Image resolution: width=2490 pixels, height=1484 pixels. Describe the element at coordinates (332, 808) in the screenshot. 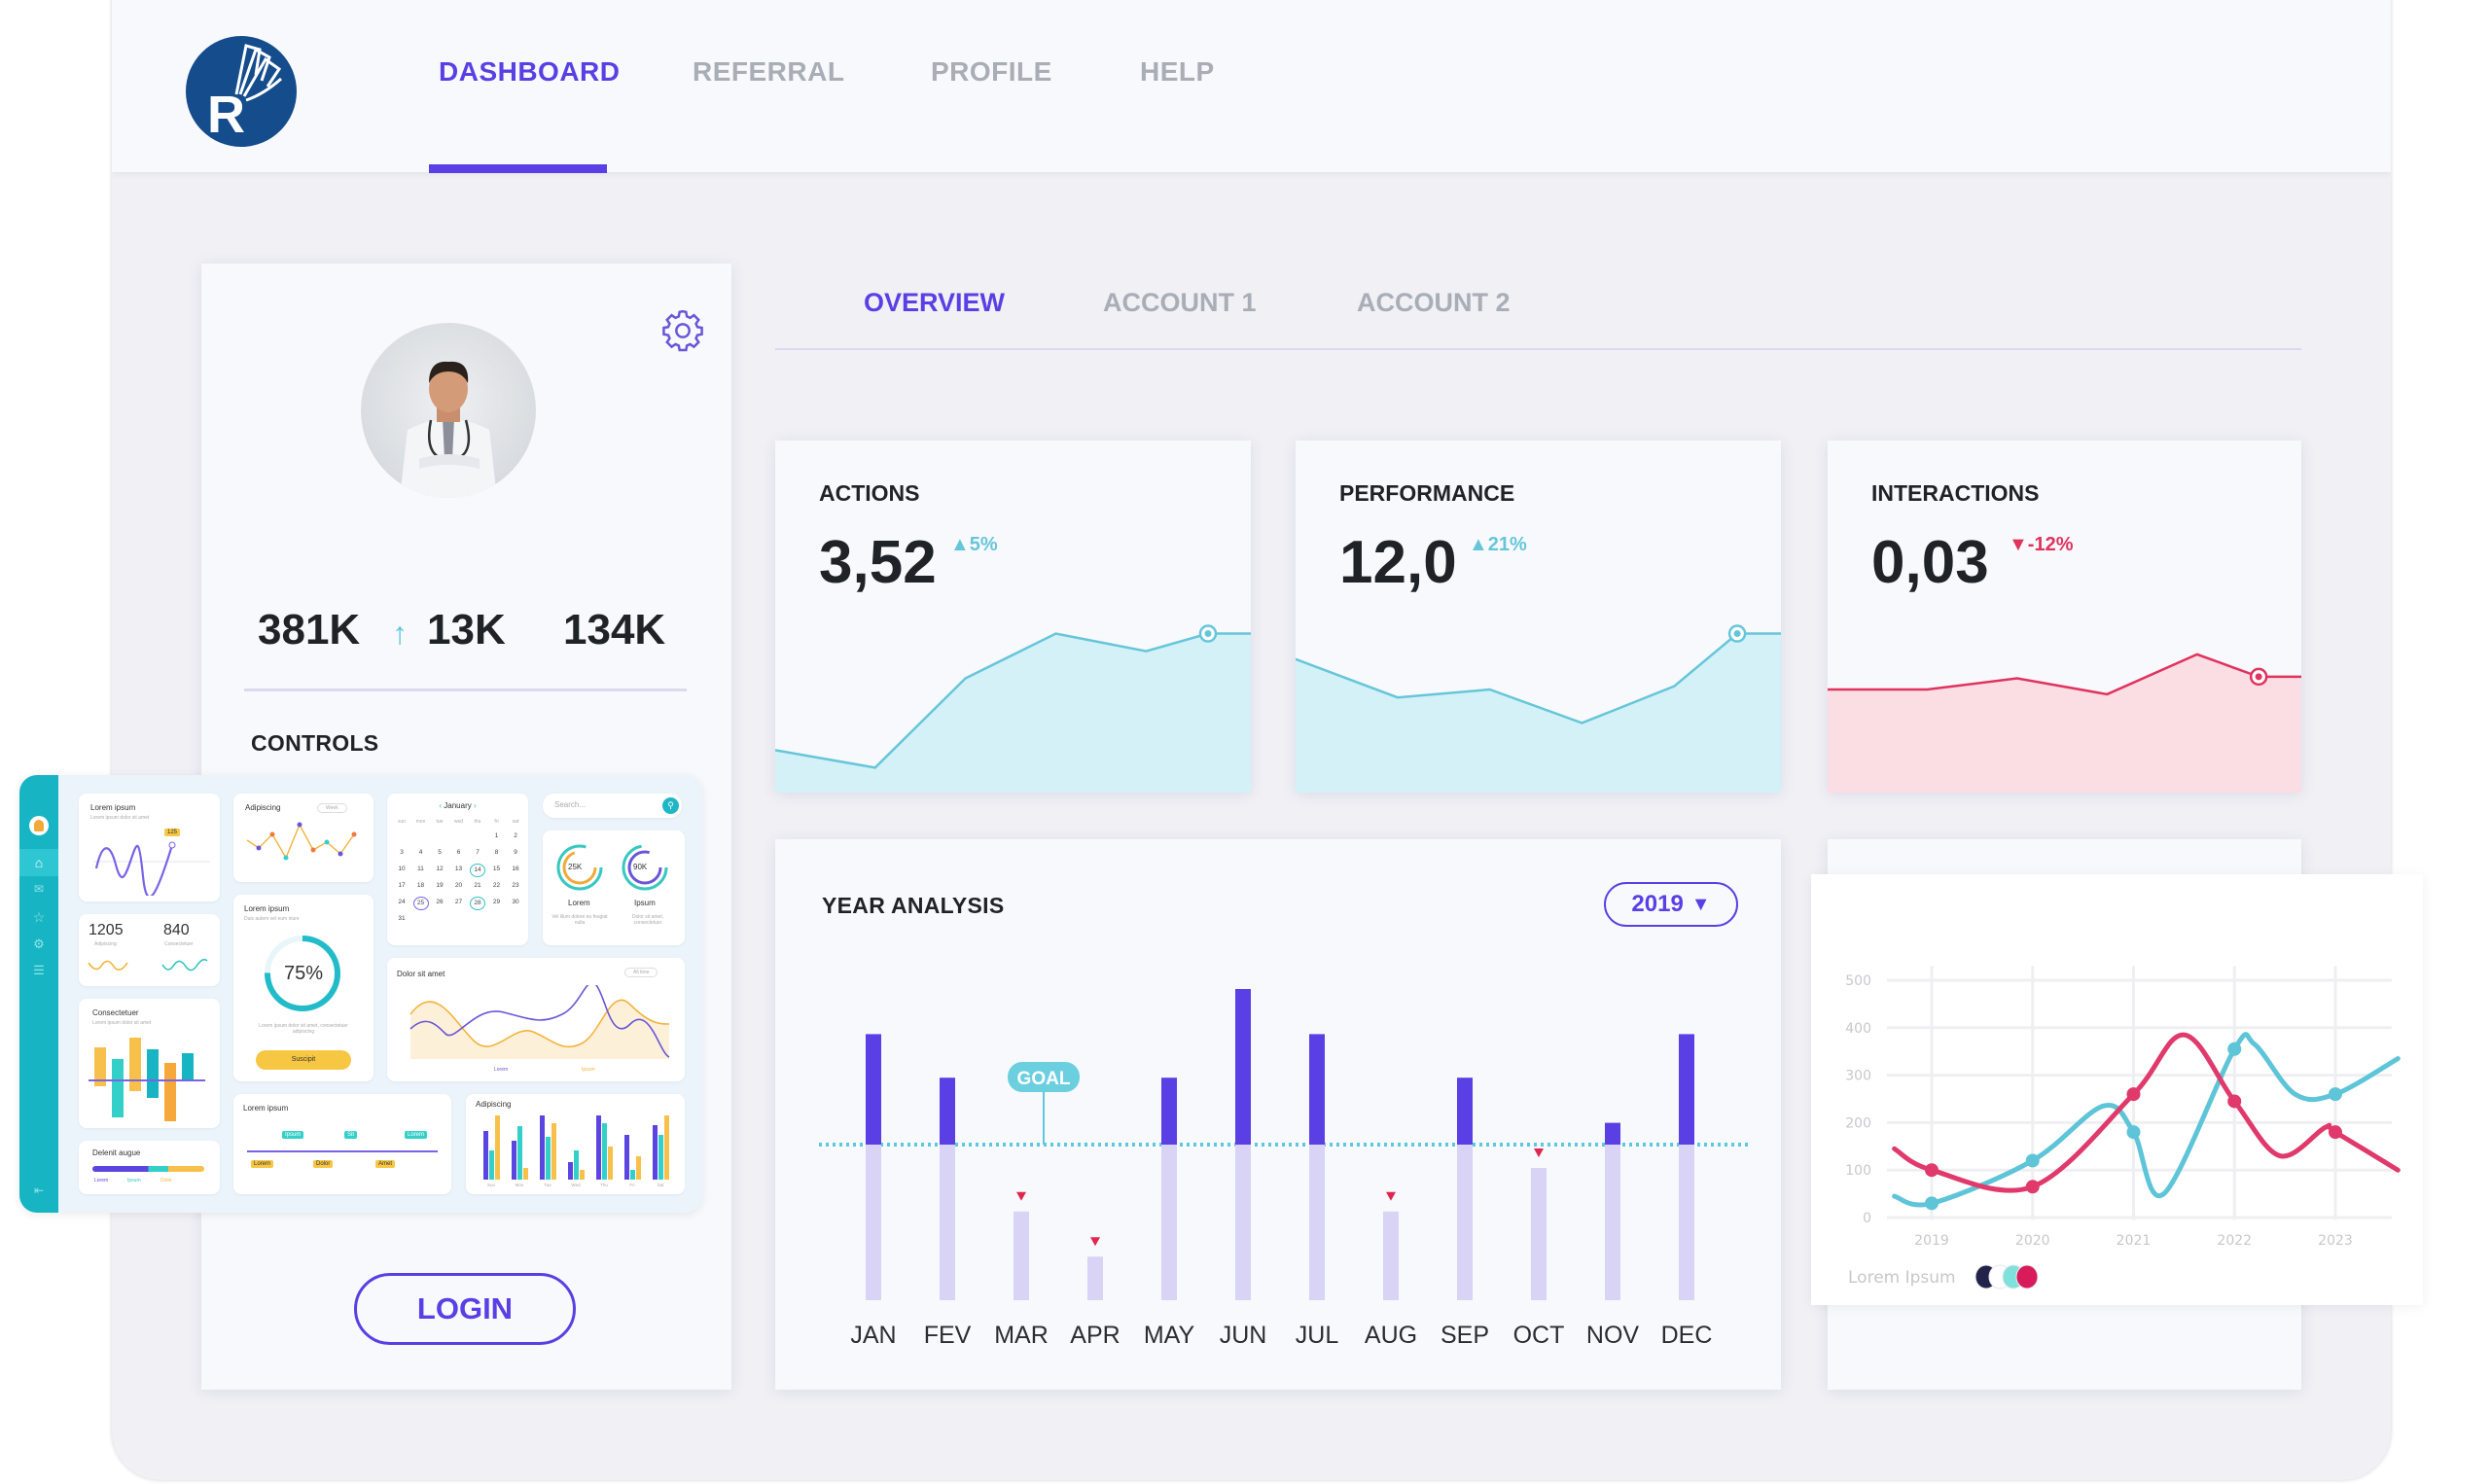

I see `preview-select: Week` at that location.